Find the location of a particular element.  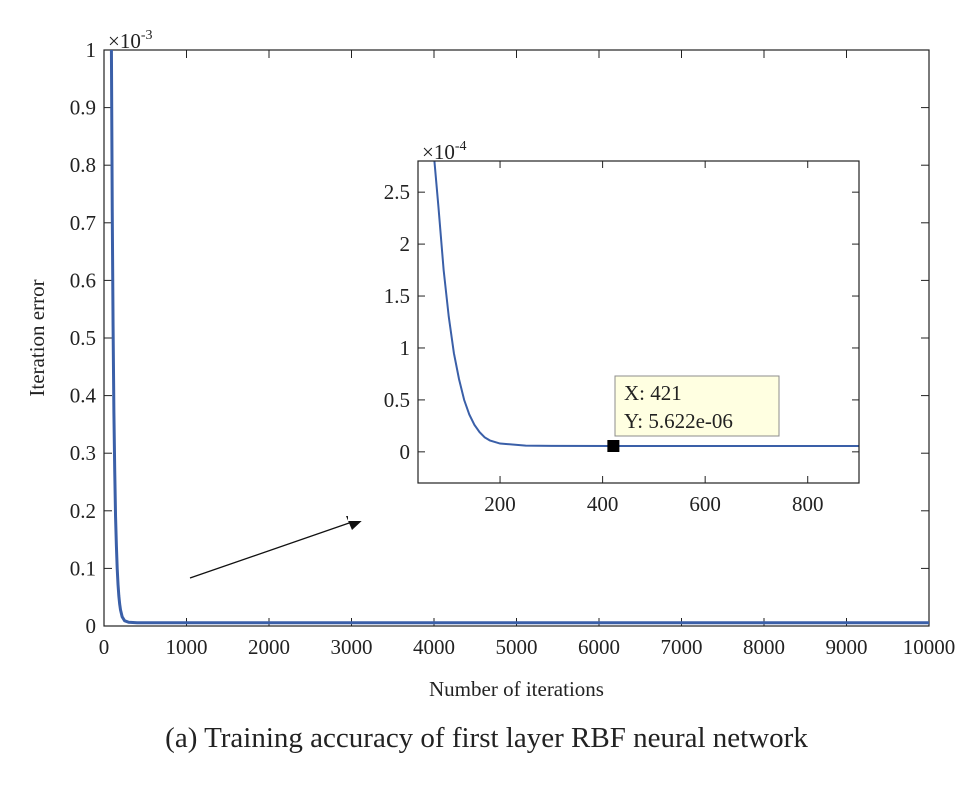

inset-y-tick-label: 2.5 is located at coordinates (397, 192).